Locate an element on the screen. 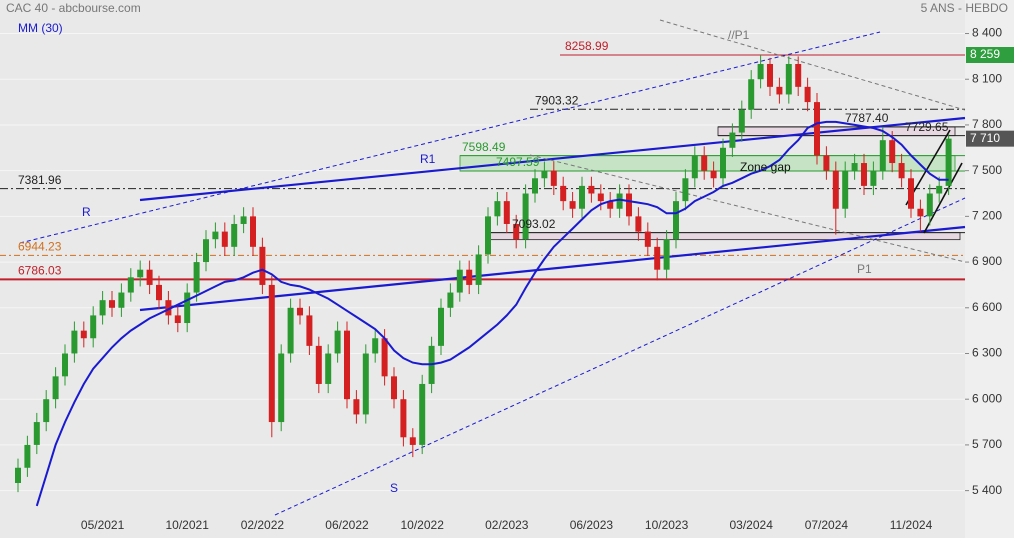 This screenshot has height=538, width=1014. chart-title: CAC 40 - abcbourse.com is located at coordinates (73, 8).